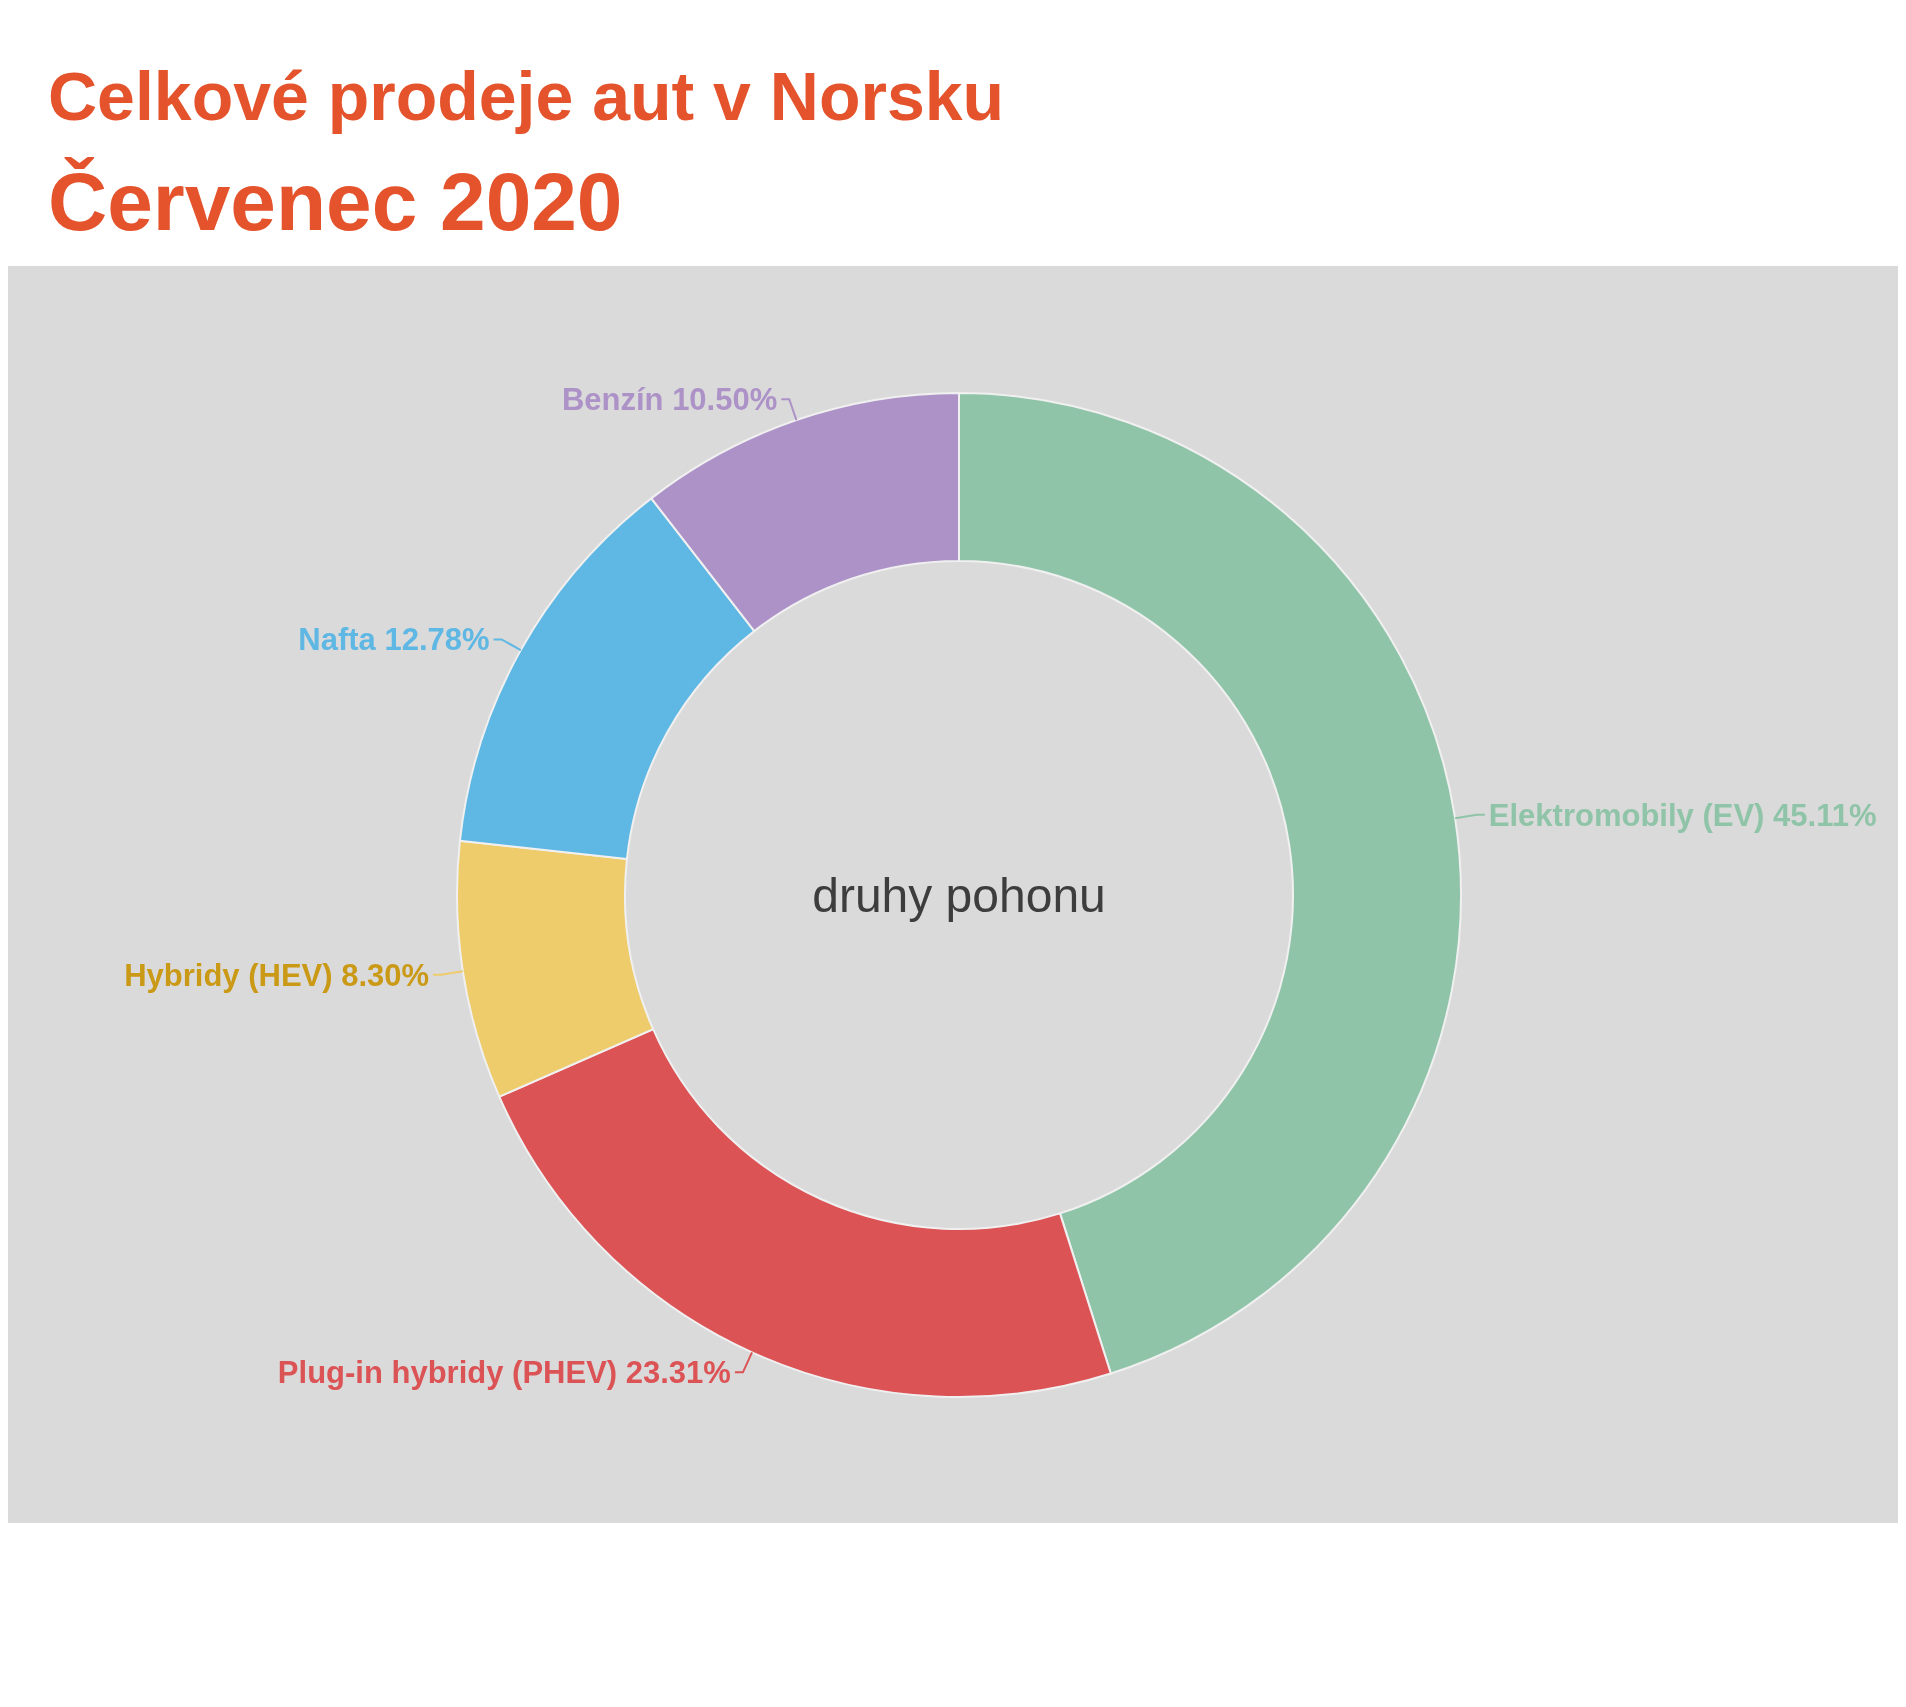 This screenshot has width=1906, height=1707. I want to click on data-label: 12.78%, so click(437, 640).